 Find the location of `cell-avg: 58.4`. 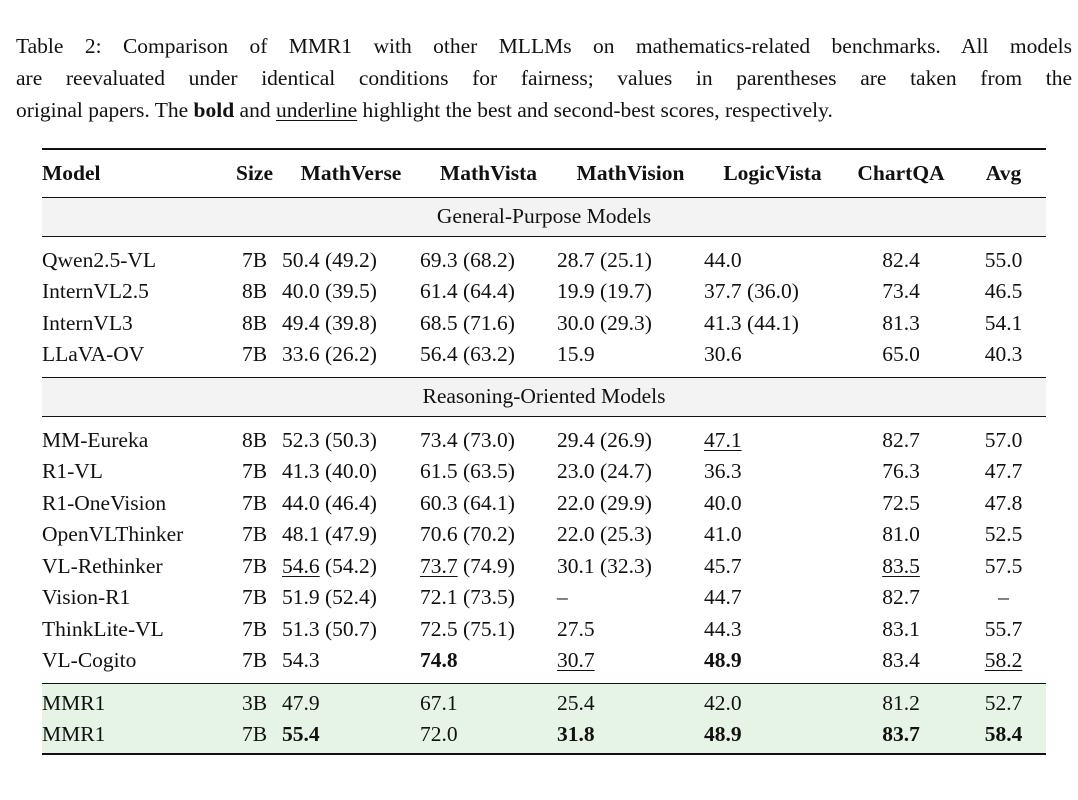

cell-avg: 58.4 is located at coordinates (1003, 737).